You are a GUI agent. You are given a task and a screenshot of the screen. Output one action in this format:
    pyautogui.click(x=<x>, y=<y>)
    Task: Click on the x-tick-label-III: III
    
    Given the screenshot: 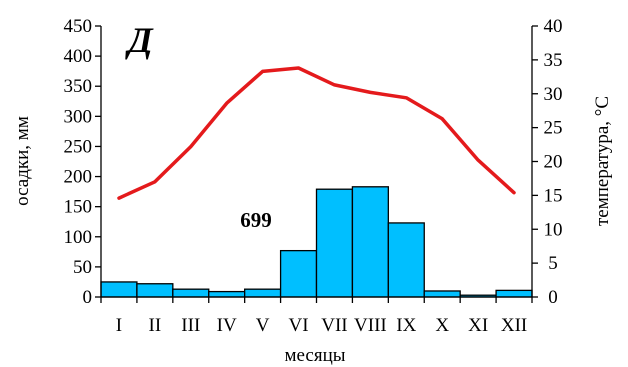 What is the action you would take?
    pyautogui.click(x=190, y=325)
    